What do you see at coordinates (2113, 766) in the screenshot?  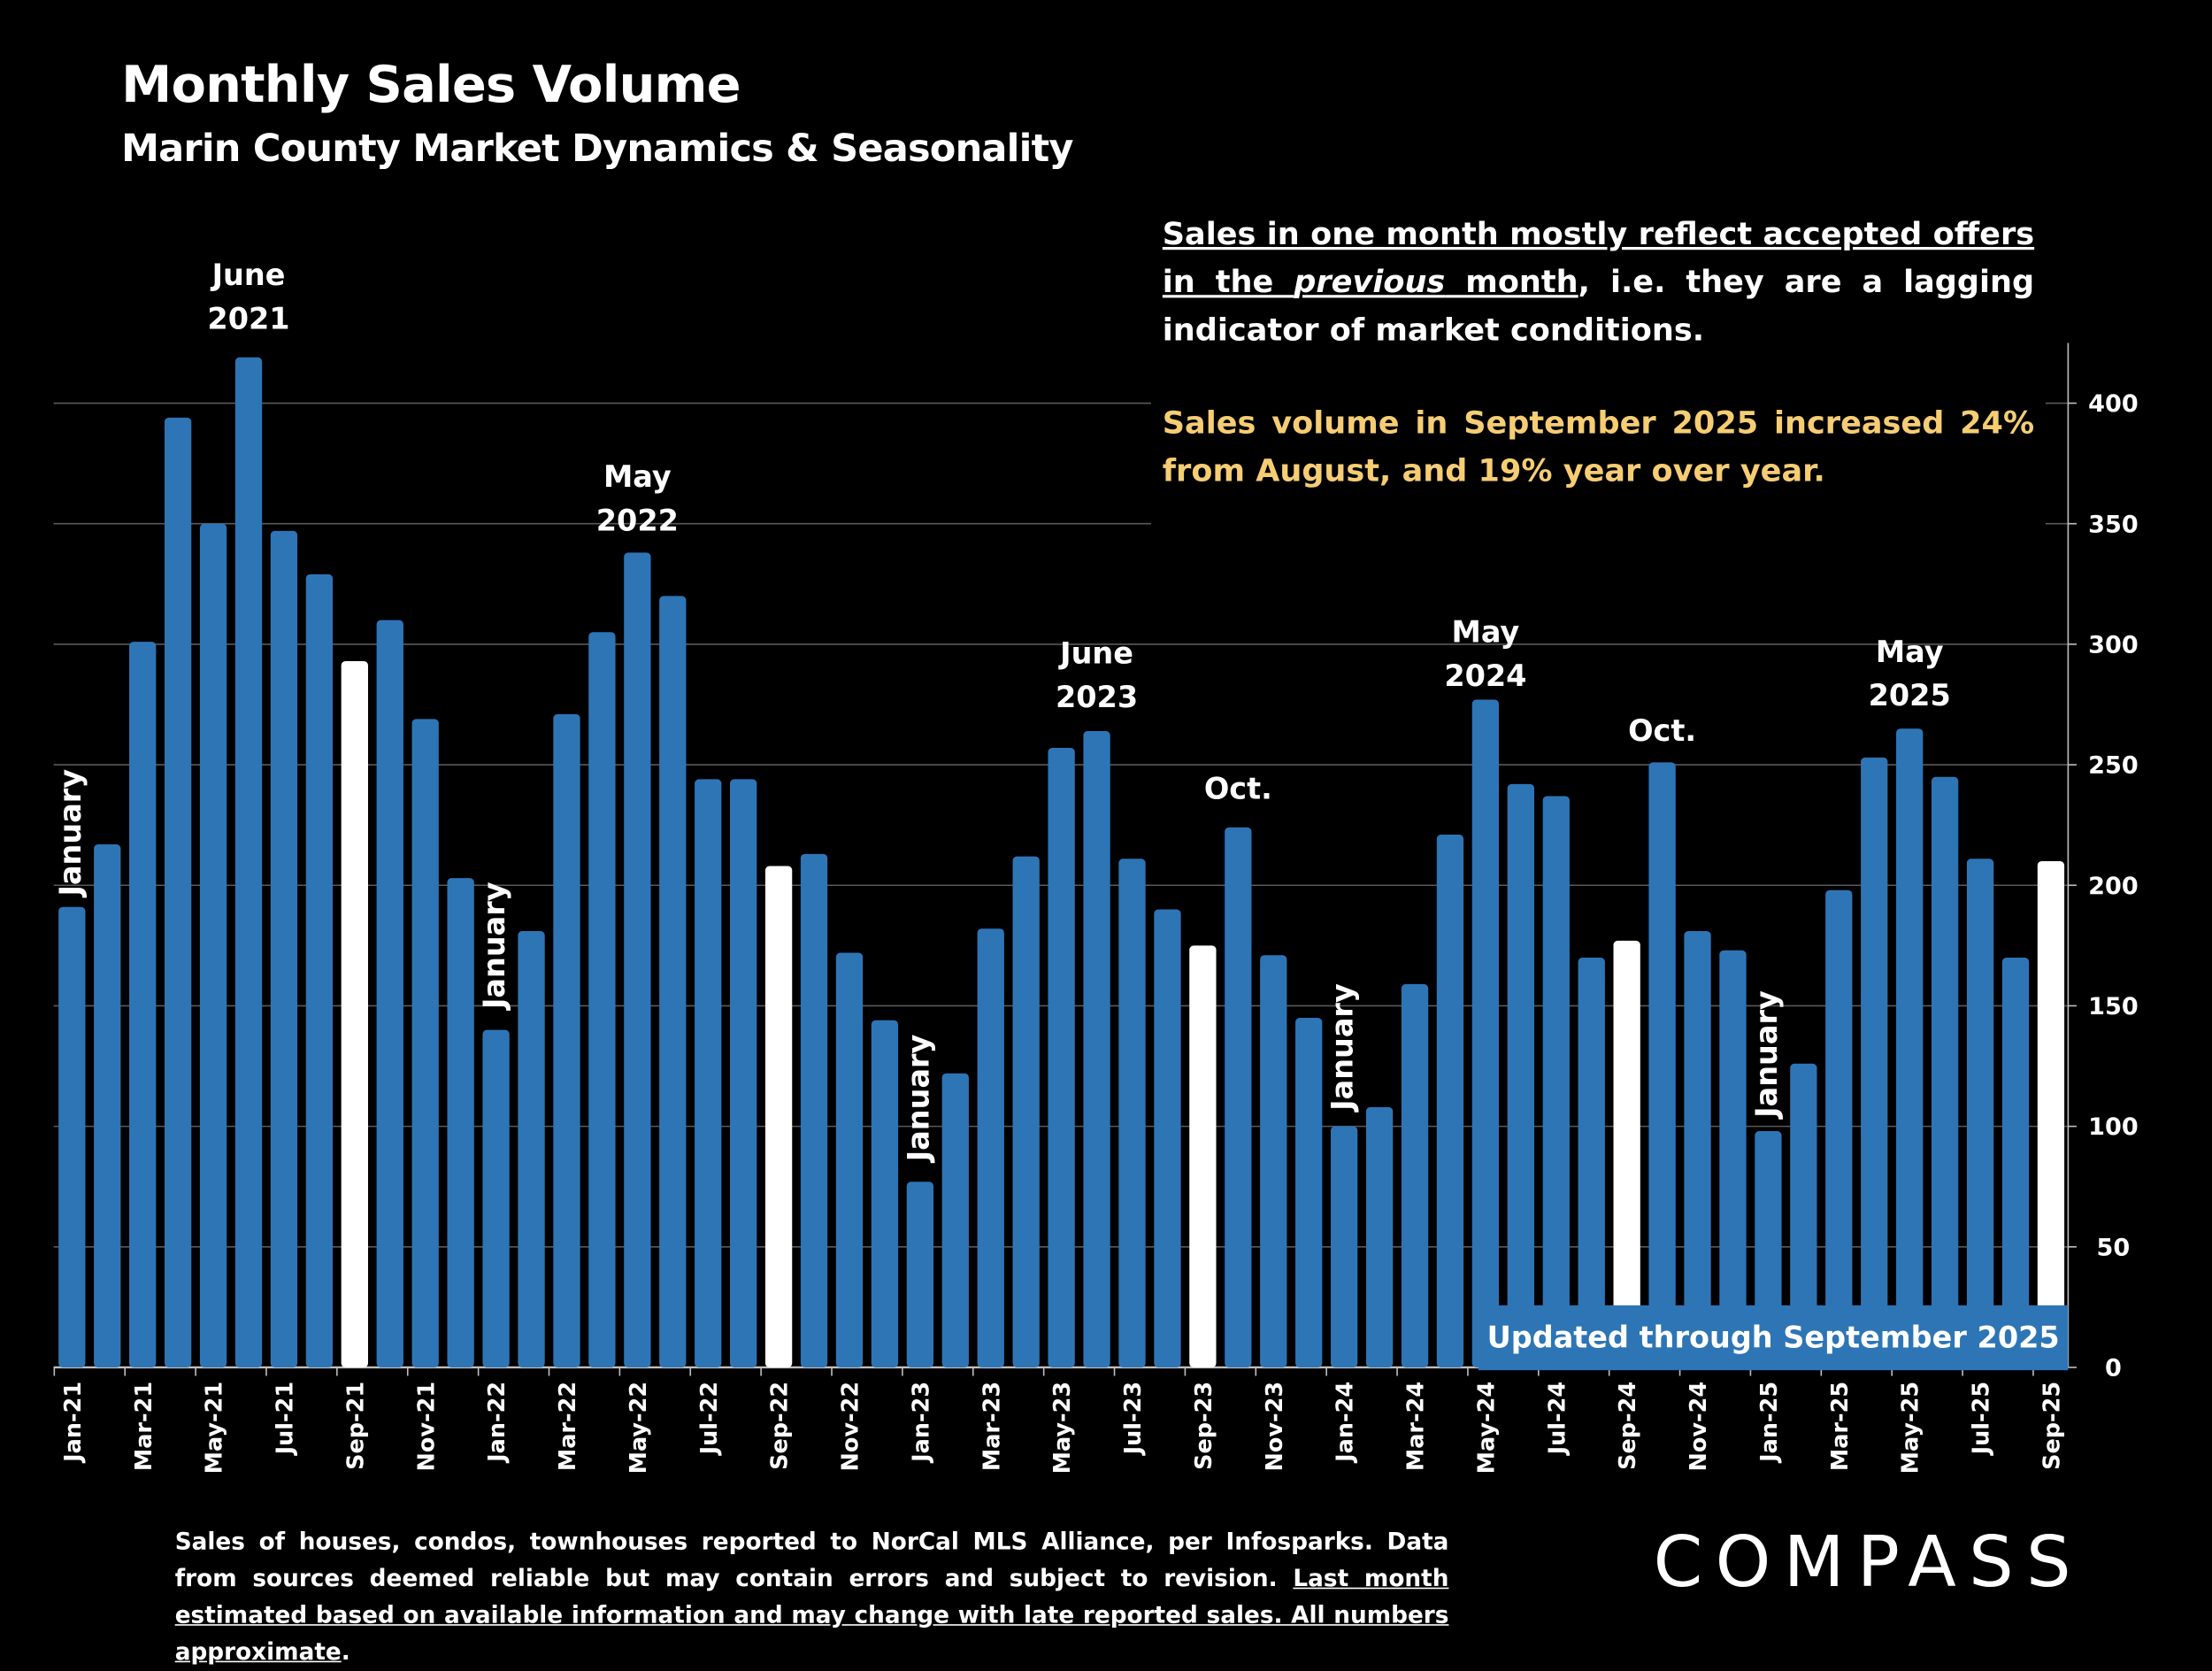 I see `y-tick-label: 250` at bounding box center [2113, 766].